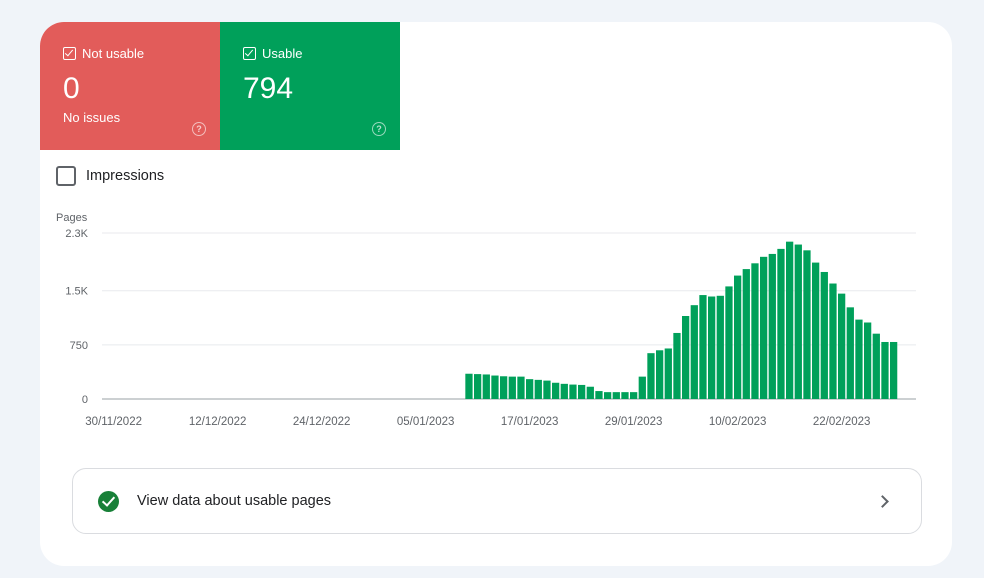 The image size is (984, 578). What do you see at coordinates (322, 422) in the screenshot?
I see `x-tick-label: 24/12/2022` at bounding box center [322, 422].